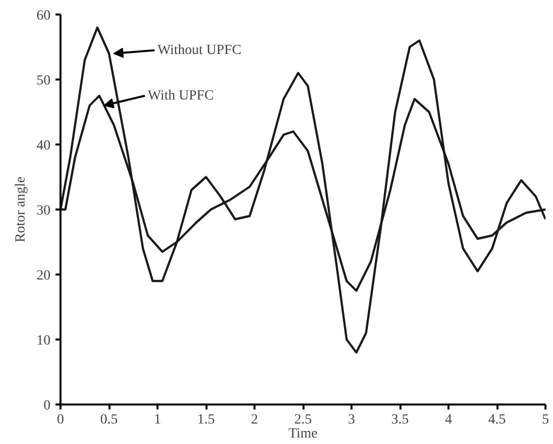 This screenshot has width=553, height=444. I want to click on x-tick-label: 3, so click(351, 420).